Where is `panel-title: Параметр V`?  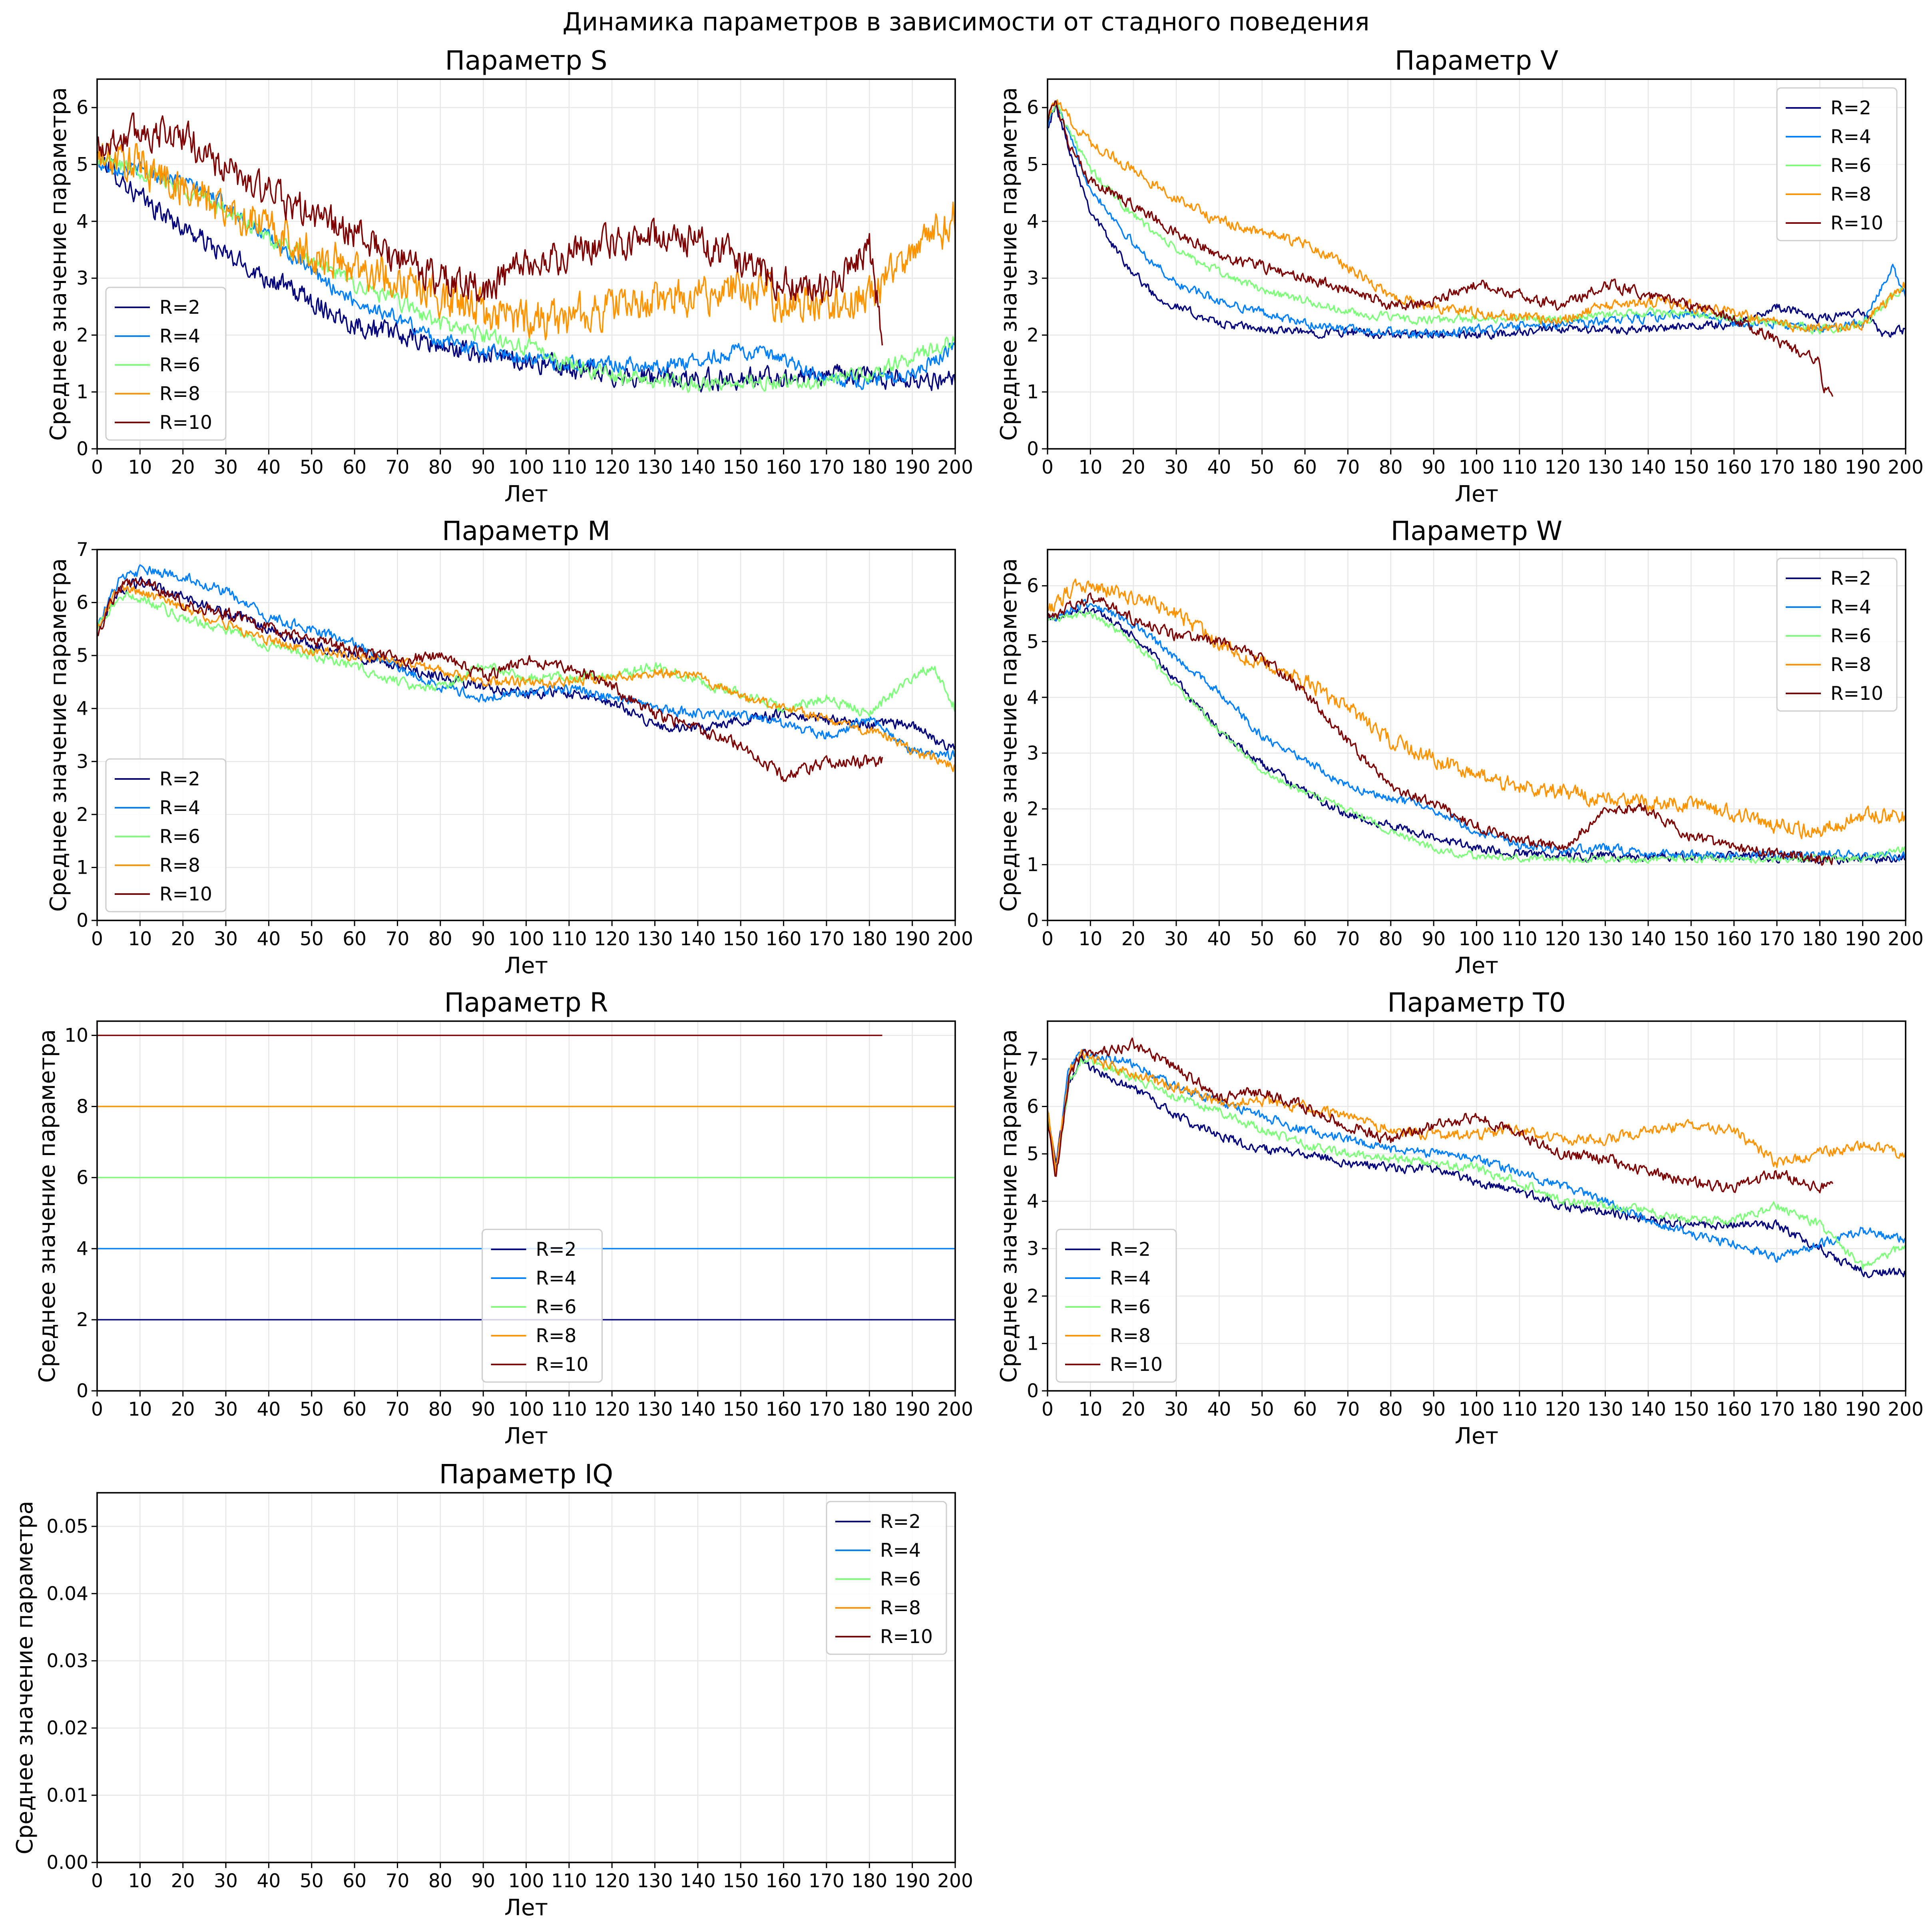
panel-title: Параметр V is located at coordinates (1476, 60).